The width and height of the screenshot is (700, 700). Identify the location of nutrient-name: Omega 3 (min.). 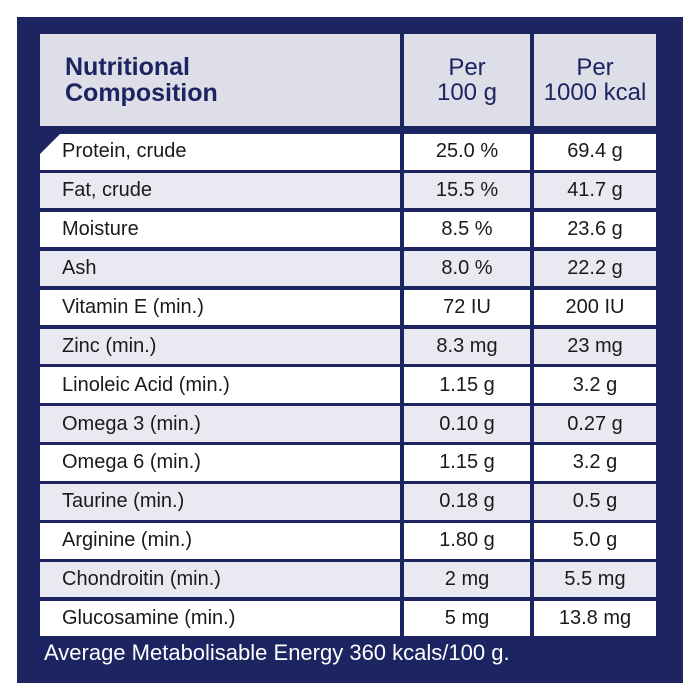
(220, 424).